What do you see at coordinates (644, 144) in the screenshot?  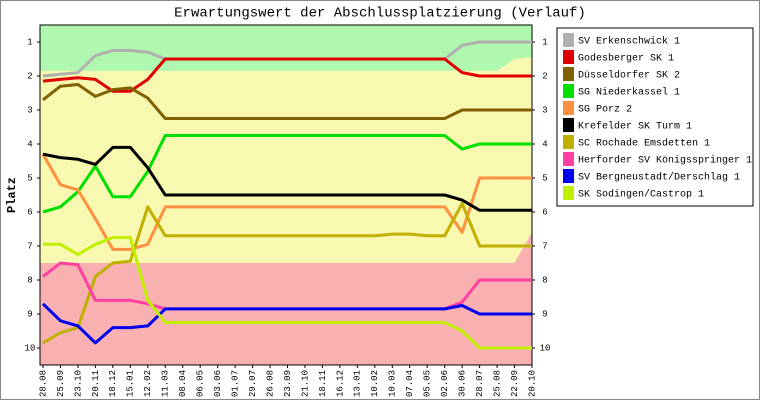 I see `legend-label: SC Rochade Emsdetten 1` at bounding box center [644, 144].